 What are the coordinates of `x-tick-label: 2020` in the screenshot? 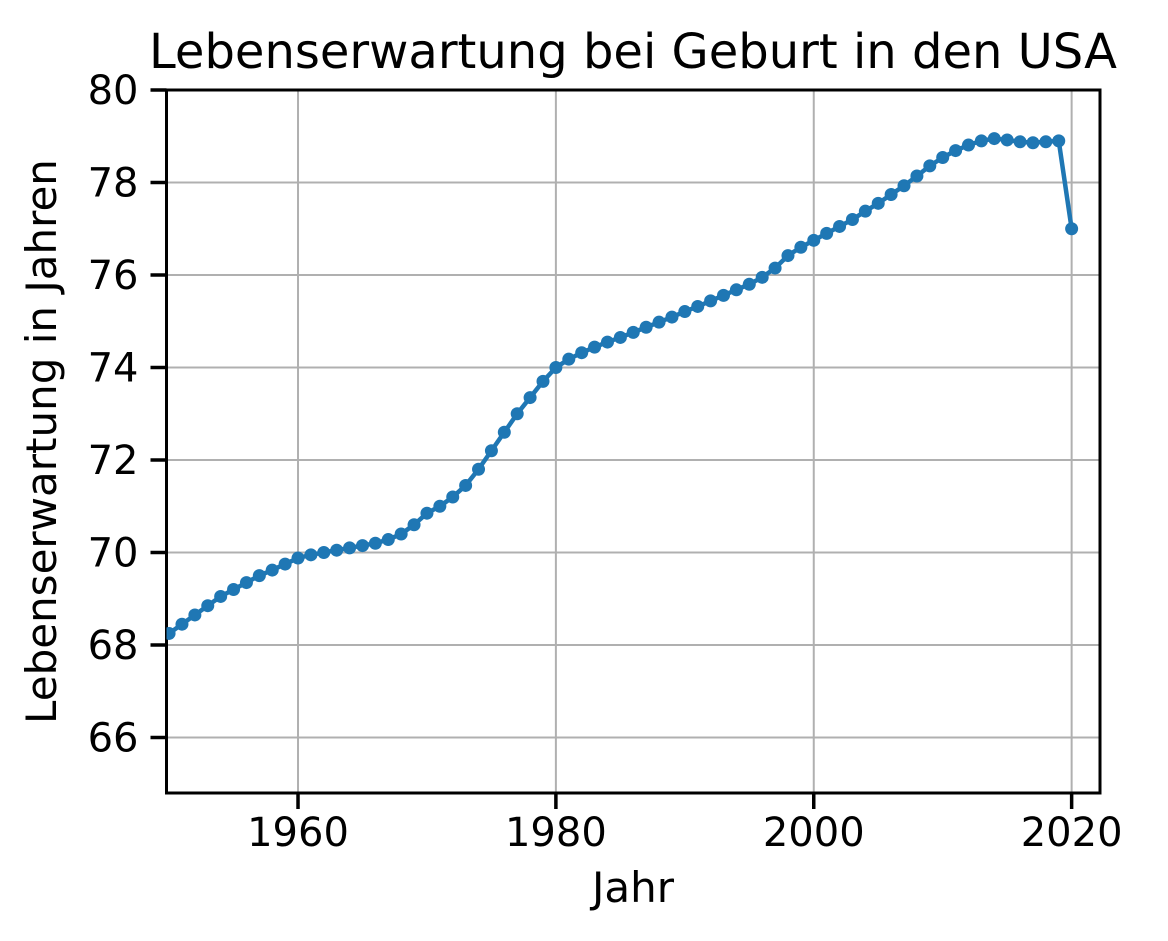 It's located at (1072, 833).